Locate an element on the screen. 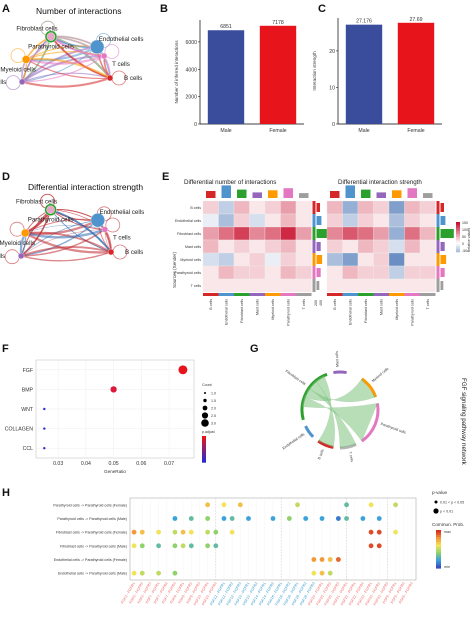  bar-value-label: 27.69 is located at coordinates (416, 20).